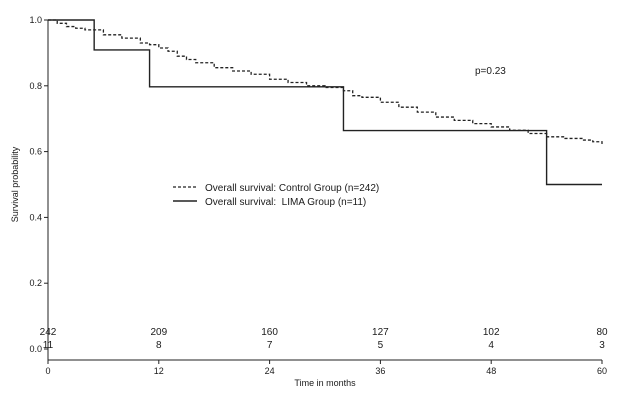  What do you see at coordinates (35, 86) in the screenshot?
I see `y-tick-label: 0.8` at bounding box center [35, 86].